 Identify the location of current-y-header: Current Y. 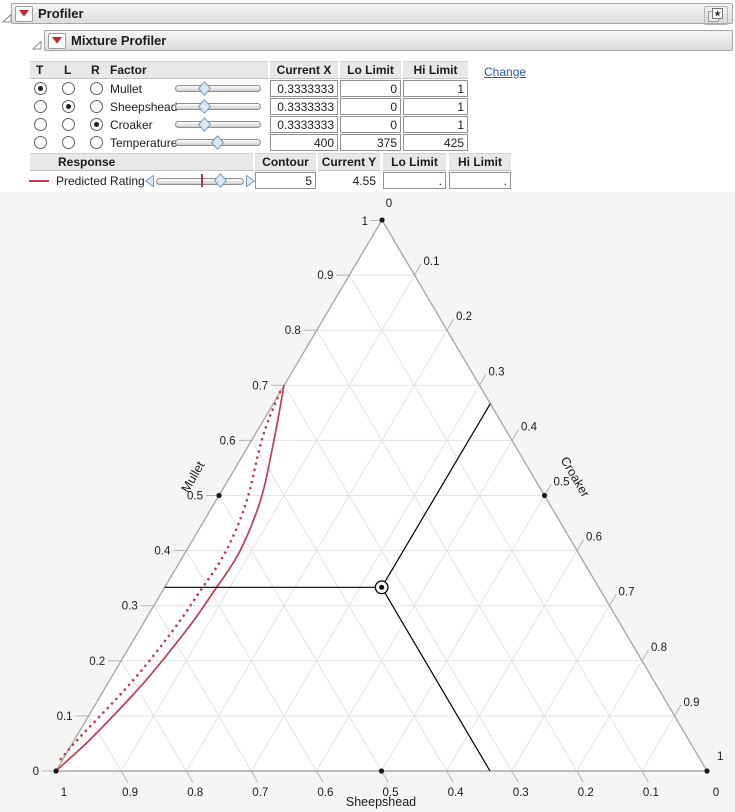
(349, 162).